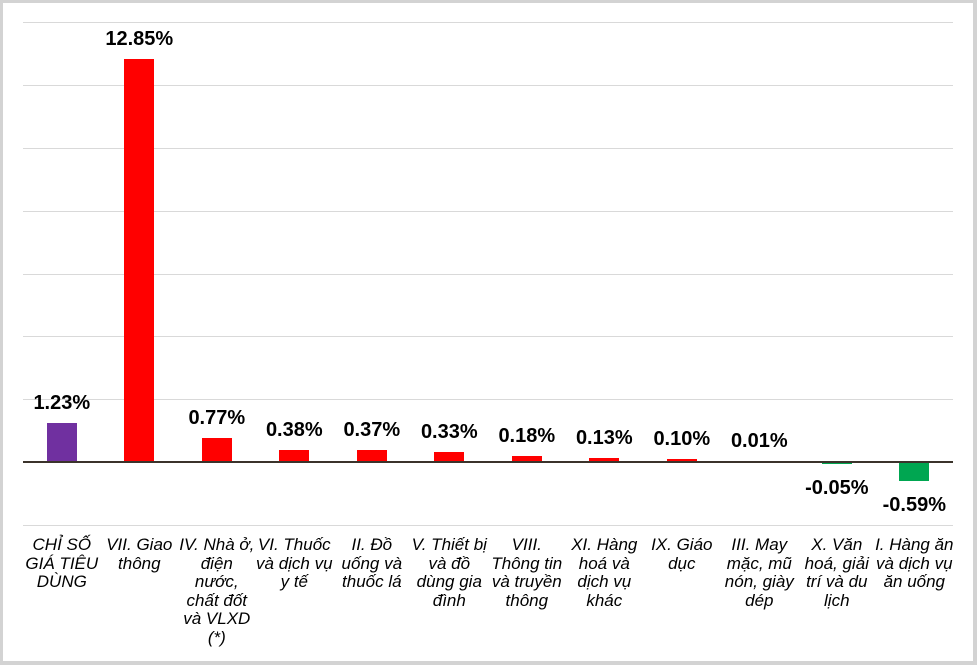 The image size is (977, 665). What do you see at coordinates (837, 487) in the screenshot?
I see `value-label: -0.05%` at bounding box center [837, 487].